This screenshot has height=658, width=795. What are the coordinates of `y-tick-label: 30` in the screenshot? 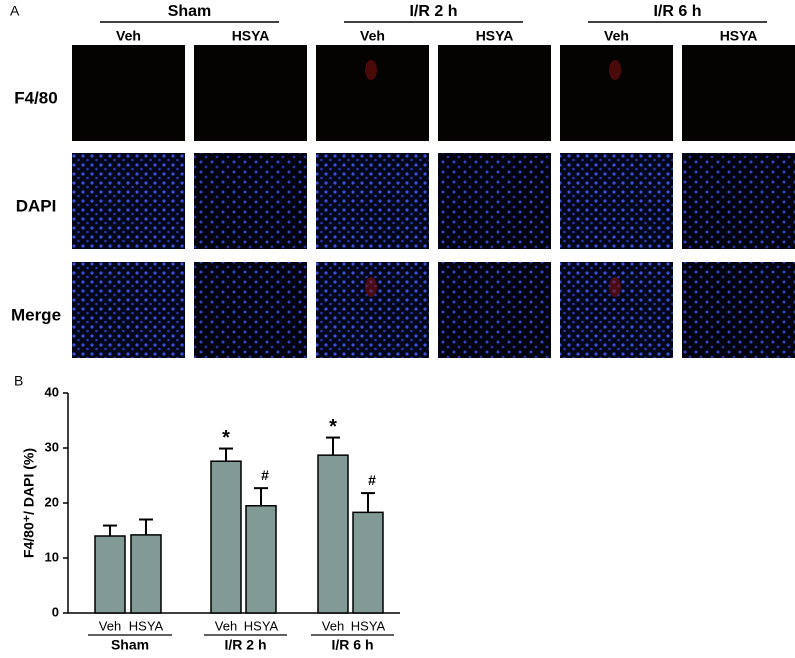 It's located at (52, 446).